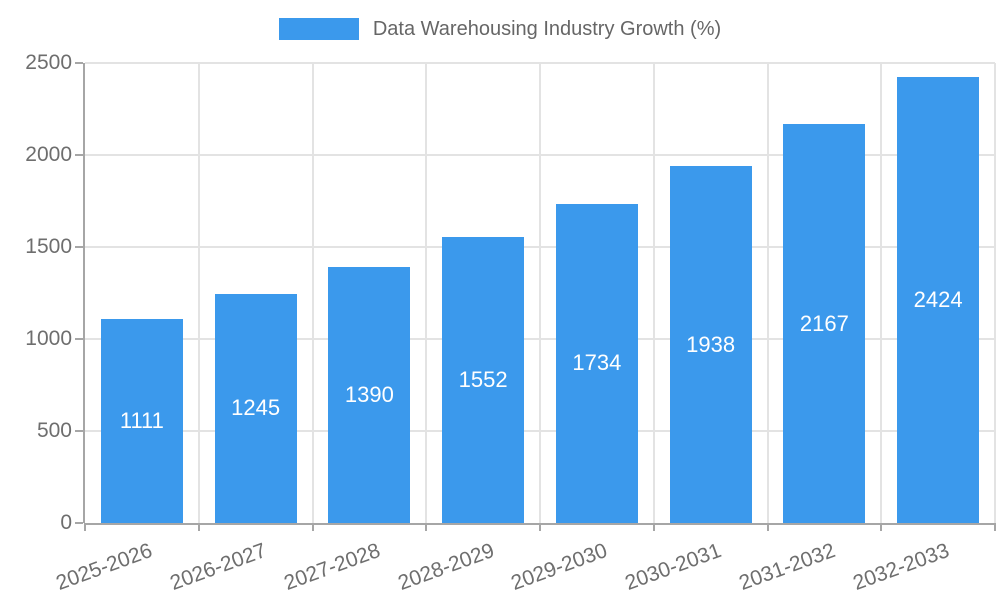 The height and width of the screenshot is (600, 1000). I want to click on bar: 1552, so click(483, 380).